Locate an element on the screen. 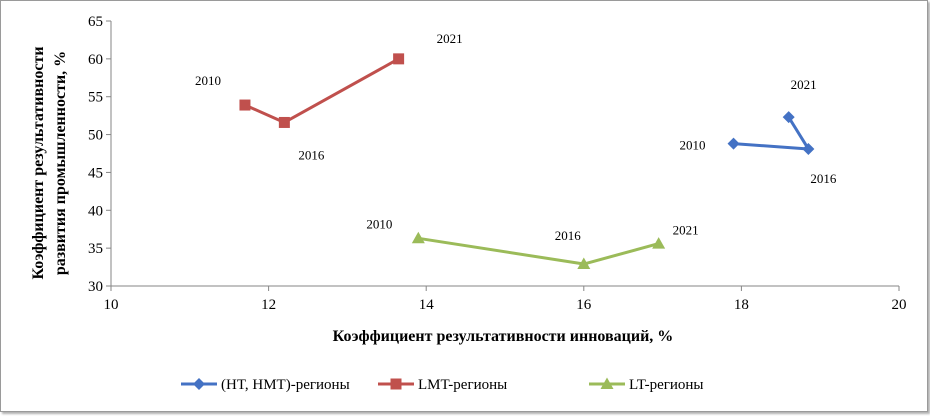  legend-item-1: (HT, HMT)-регионы is located at coordinates (265, 385).